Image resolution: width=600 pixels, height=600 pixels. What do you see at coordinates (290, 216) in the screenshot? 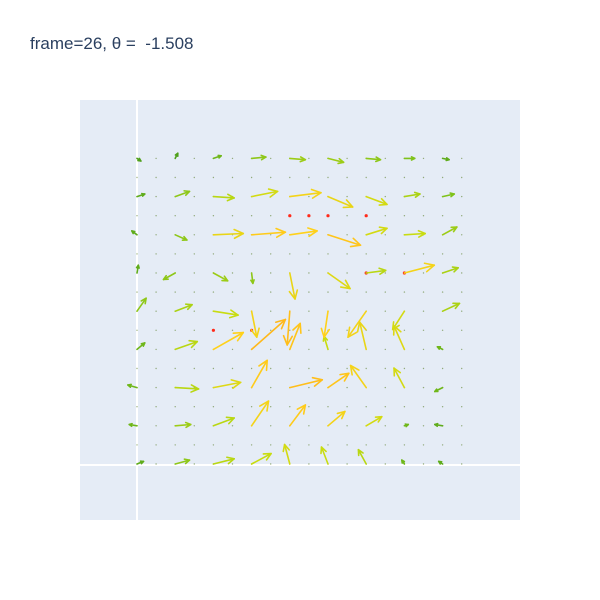
I see `source-point` at bounding box center [290, 216].